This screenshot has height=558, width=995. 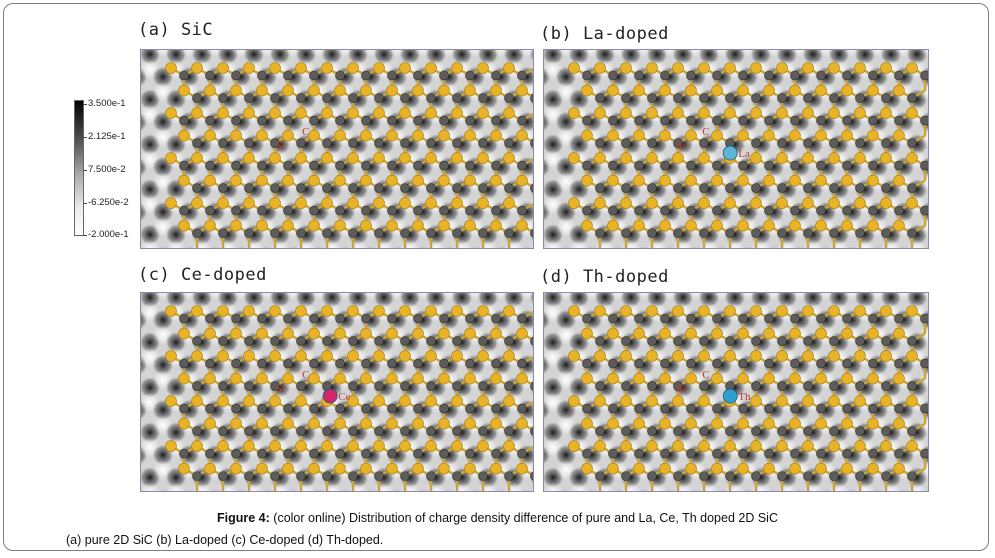 What do you see at coordinates (176, 30) in the screenshot?
I see `panel-label-a: (a) SiC` at bounding box center [176, 30].